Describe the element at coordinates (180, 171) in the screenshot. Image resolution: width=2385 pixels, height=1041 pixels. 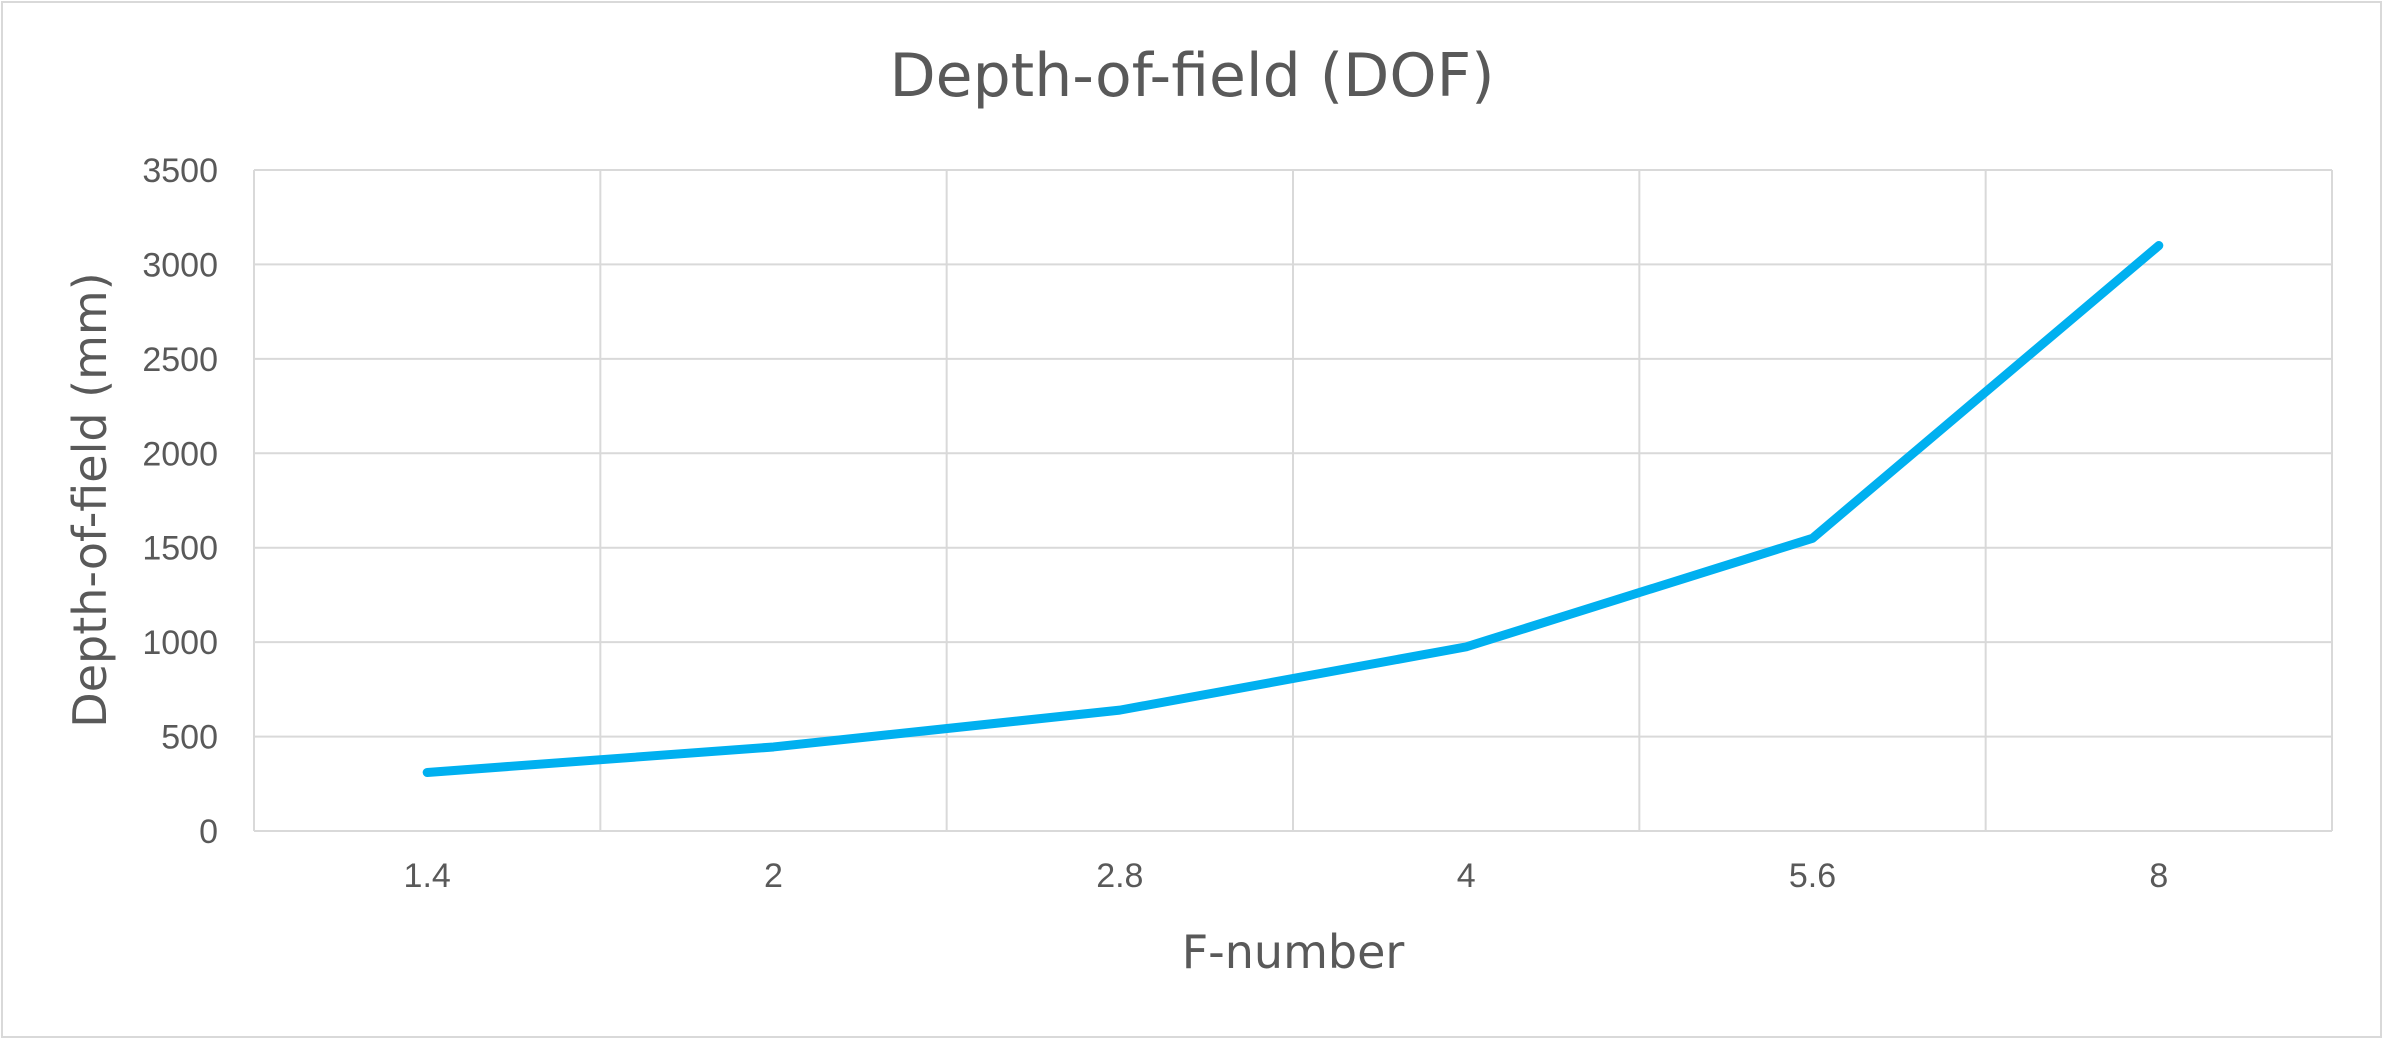
I see `y-tick-label: 3500` at that location.